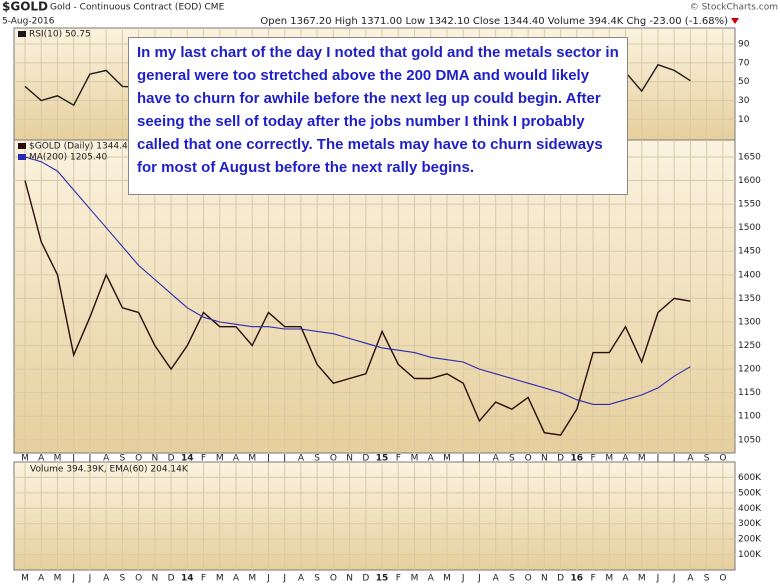  I want to click on y-tick-label: 500K, so click(750, 493).